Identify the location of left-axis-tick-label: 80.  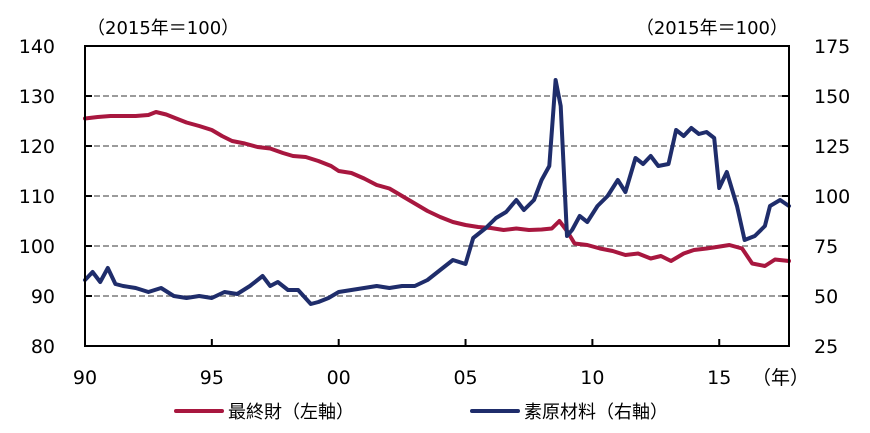
(43, 347).